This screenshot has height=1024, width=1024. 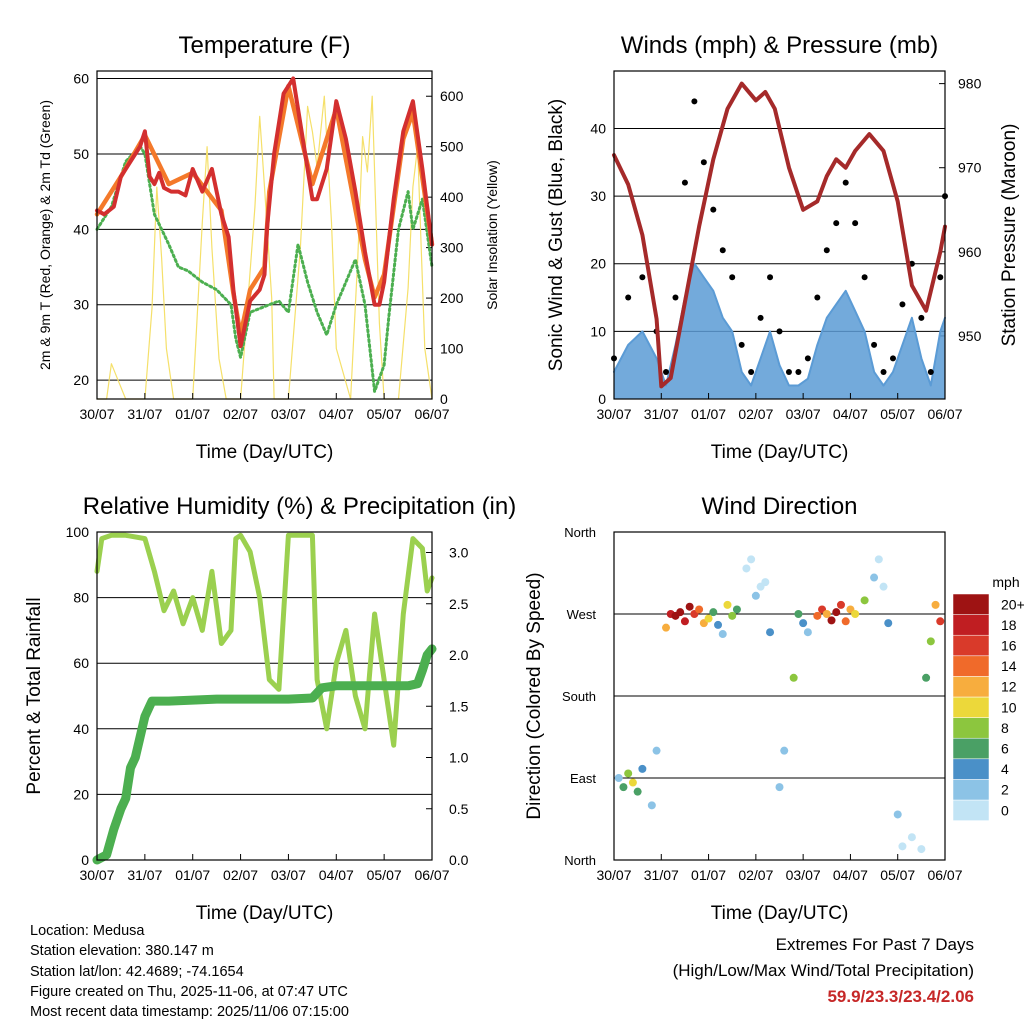 What do you see at coordinates (431, 875) in the screenshot?
I see `humidity-xtick-label: 06/07` at bounding box center [431, 875].